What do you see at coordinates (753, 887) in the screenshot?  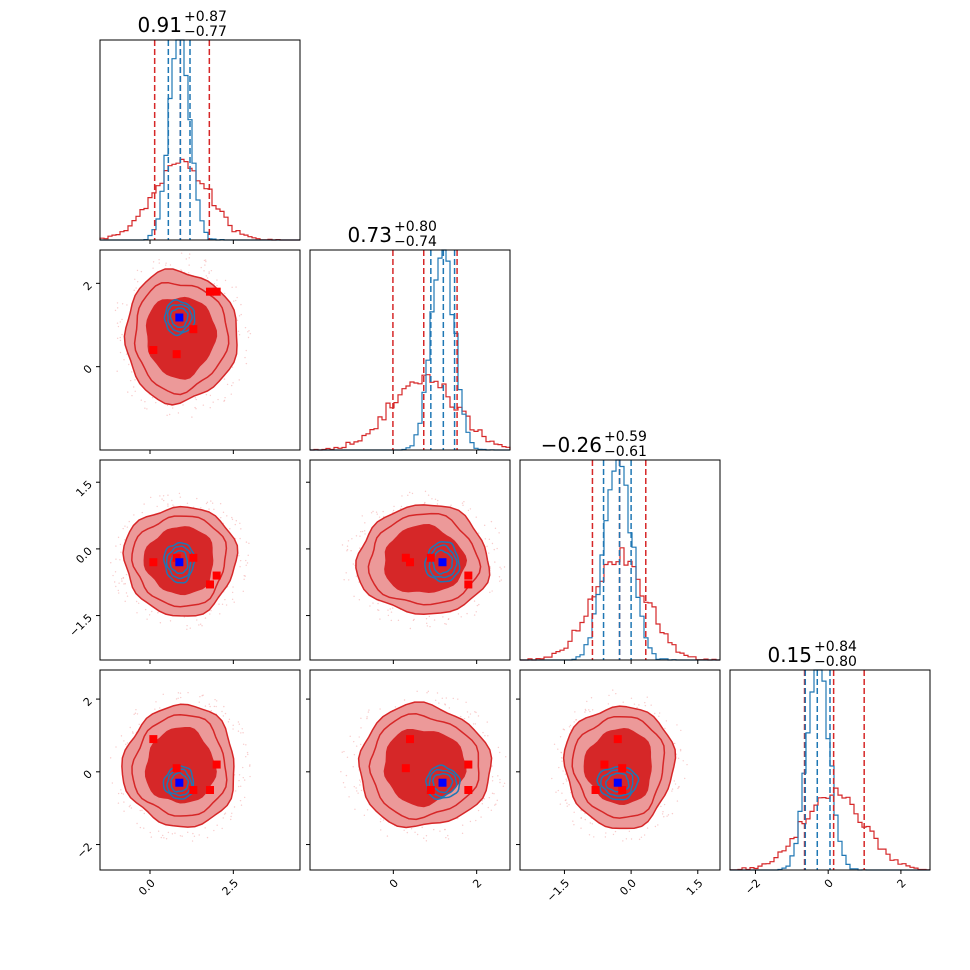 I see `x-tick-label: −2` at bounding box center [753, 887].